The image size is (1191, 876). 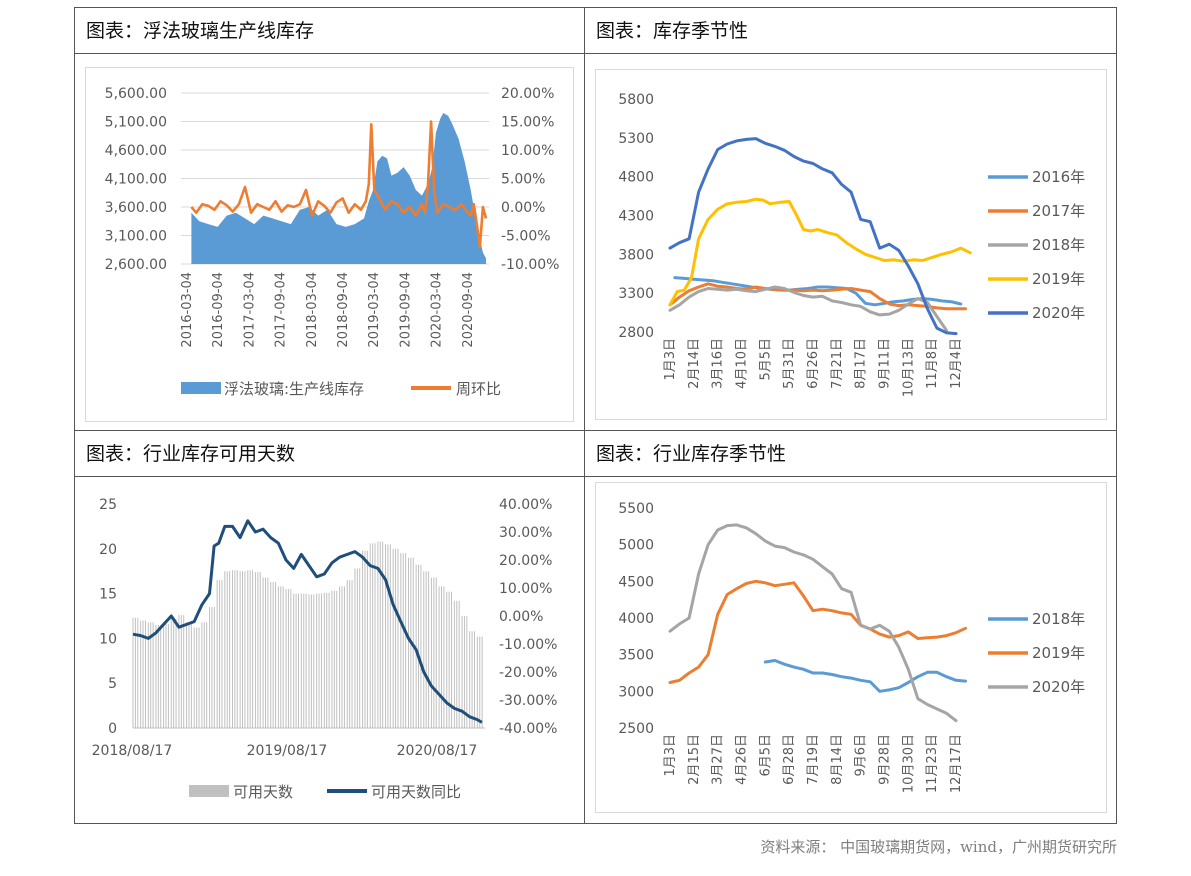 I want to click on x-tick-label: 9月28日, so click(x=885, y=759).